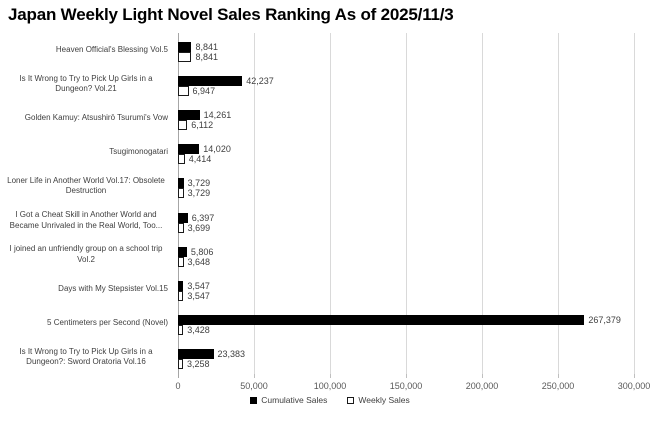 The image size is (660, 421). I want to click on category-label-text: Heaven Official's Blessing Vol.5, so click(111, 49).